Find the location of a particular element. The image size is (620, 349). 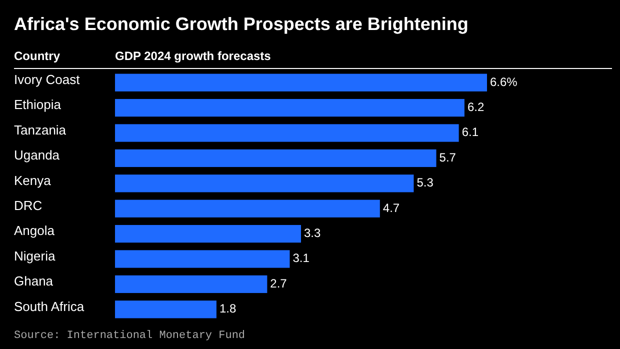

y-tick-label: Ghana is located at coordinates (34, 281).